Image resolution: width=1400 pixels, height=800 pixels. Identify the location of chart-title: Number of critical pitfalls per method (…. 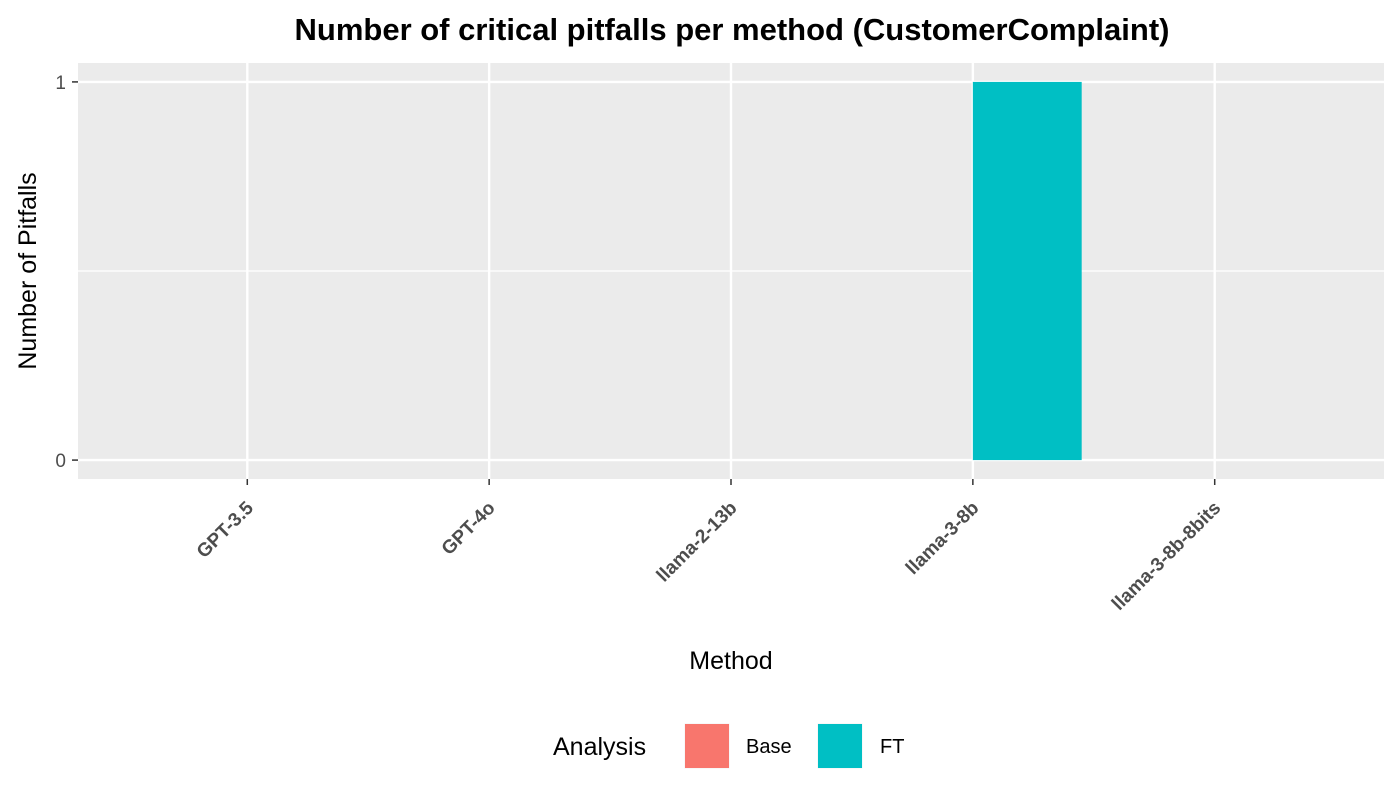
(732, 29).